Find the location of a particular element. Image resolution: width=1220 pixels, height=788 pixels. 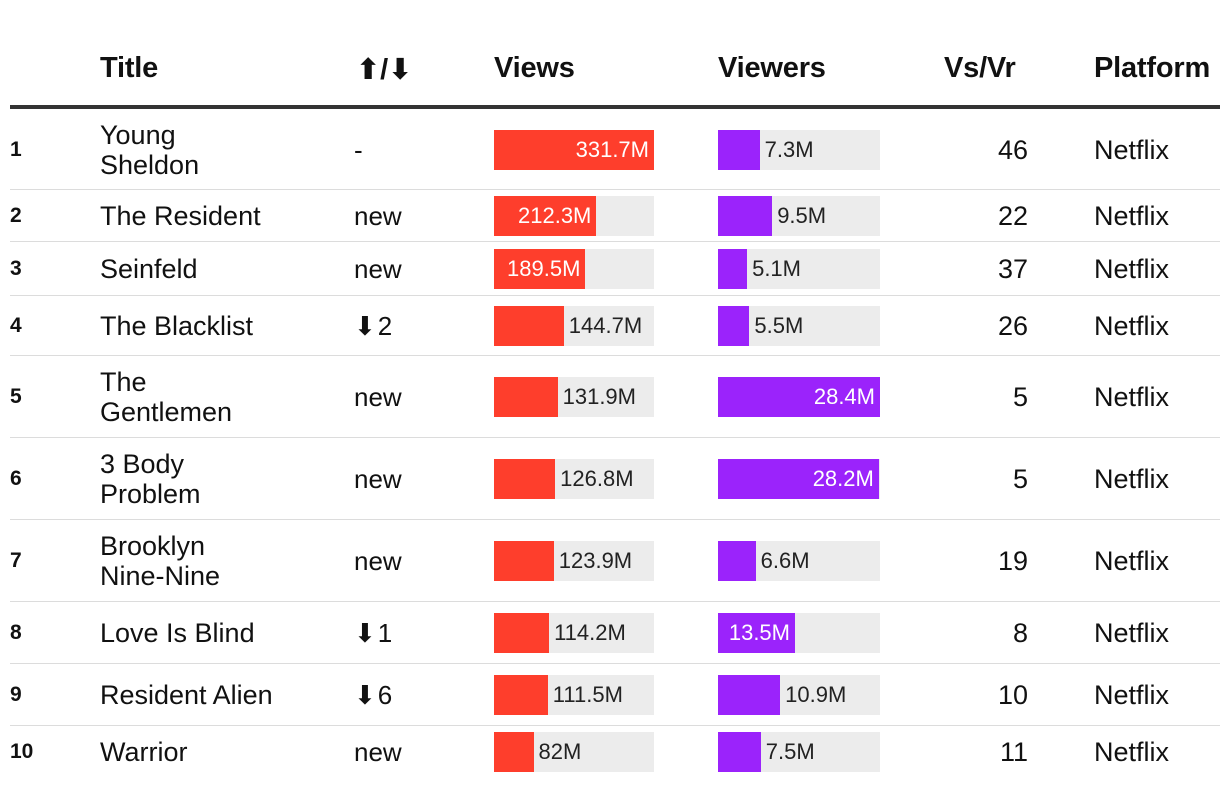

viewers-value-label: 10.9M is located at coordinates (816, 694).